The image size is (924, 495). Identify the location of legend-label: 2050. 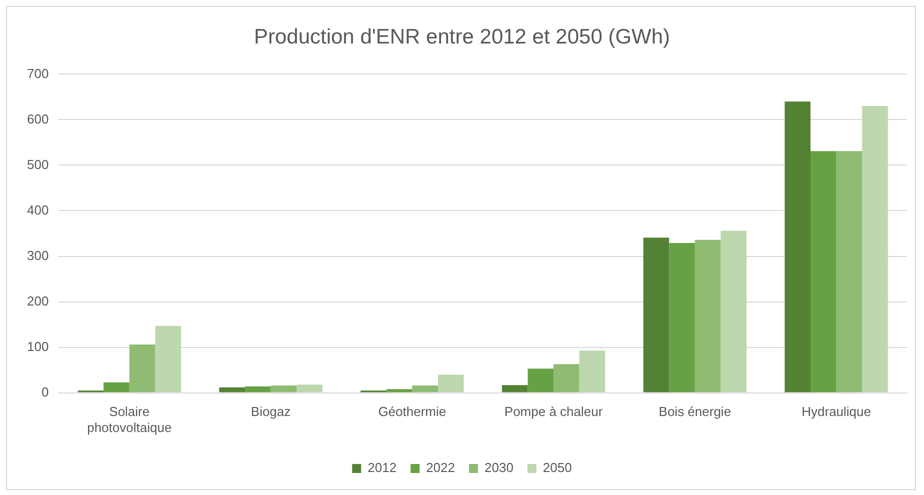
(557, 468).